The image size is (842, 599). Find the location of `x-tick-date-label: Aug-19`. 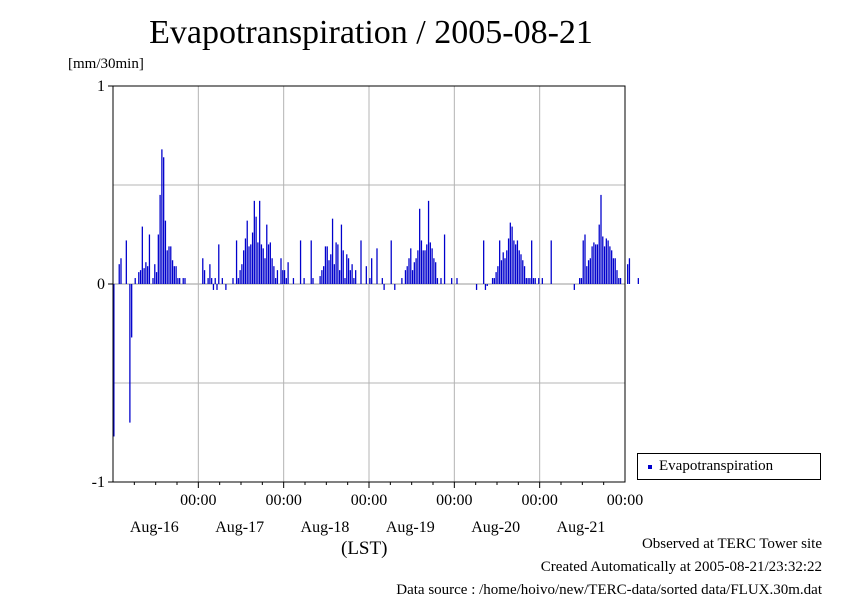

x-tick-date-label: Aug-19 is located at coordinates (410, 527).